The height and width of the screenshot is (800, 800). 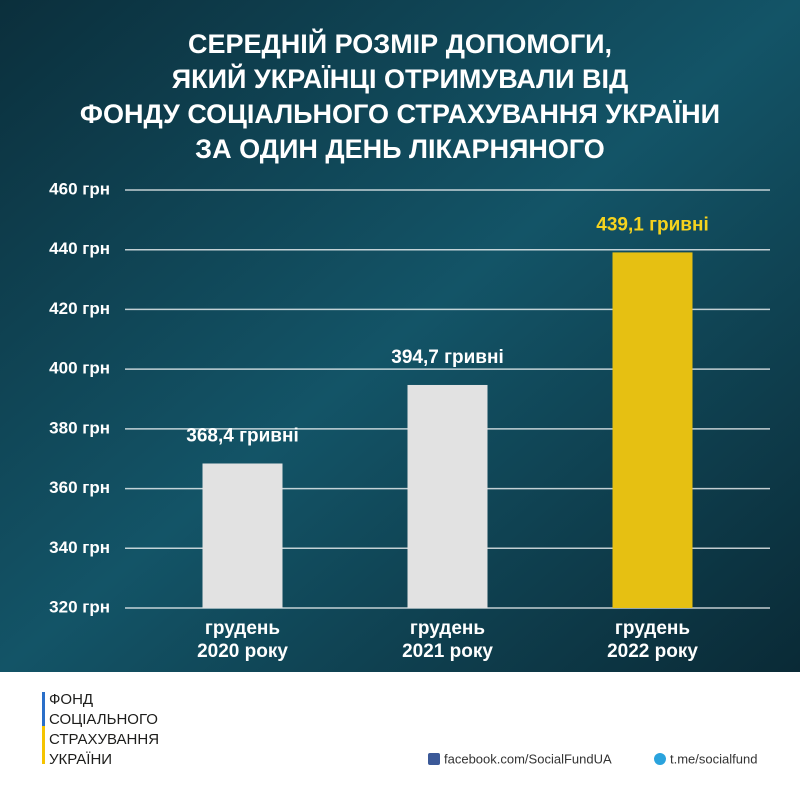 I want to click on x-tick-label: грудень 2020 року, so click(x=242, y=640).